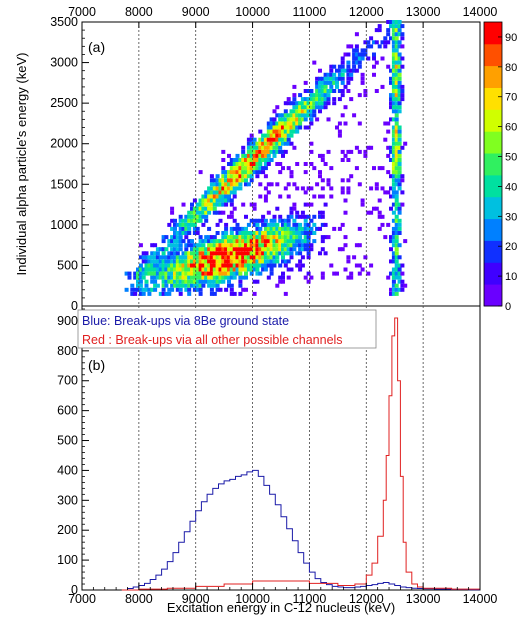  I want to click on colorbar-tick-label: 20, so click(511, 247).